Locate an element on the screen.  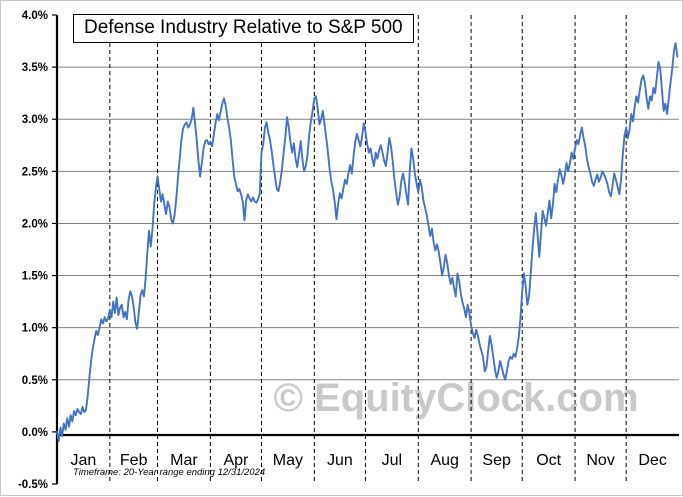
x-axis-tick-label: Sep is located at coordinates (496, 460).